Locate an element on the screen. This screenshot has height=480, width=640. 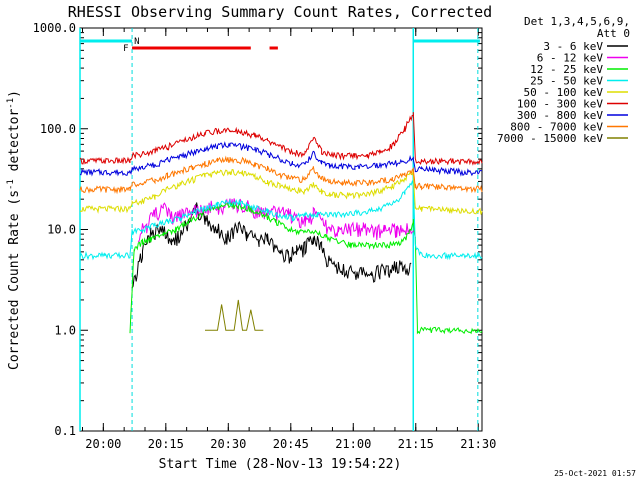
x-axis-label: Start Time (28-Nov-13 19:54:22) is located at coordinates (280, 464).